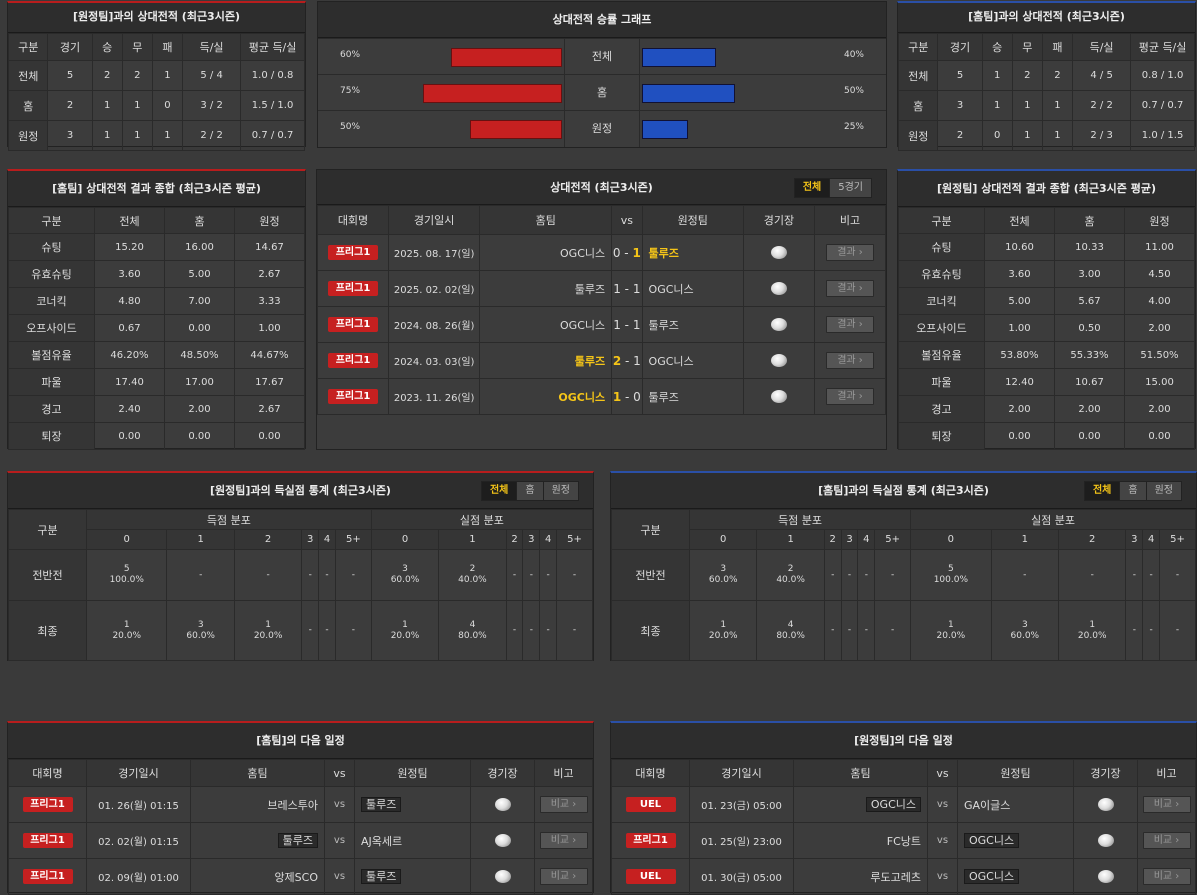 The image size is (1197, 895). Describe the element at coordinates (167, 47) in the screenshot. I see `column-header: 패` at that location.